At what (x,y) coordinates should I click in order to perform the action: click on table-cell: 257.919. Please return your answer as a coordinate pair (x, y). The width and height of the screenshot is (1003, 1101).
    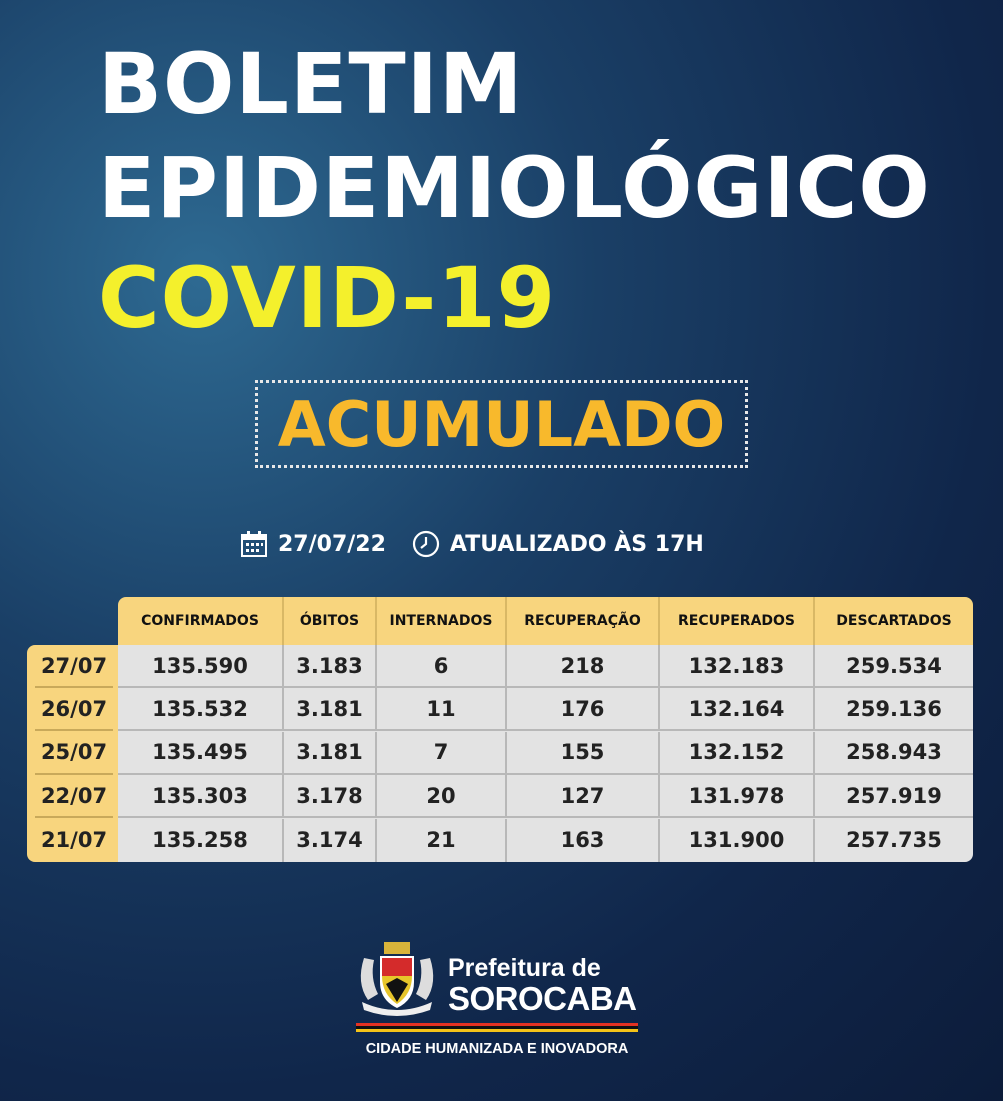
    Looking at the image, I should click on (893, 797).